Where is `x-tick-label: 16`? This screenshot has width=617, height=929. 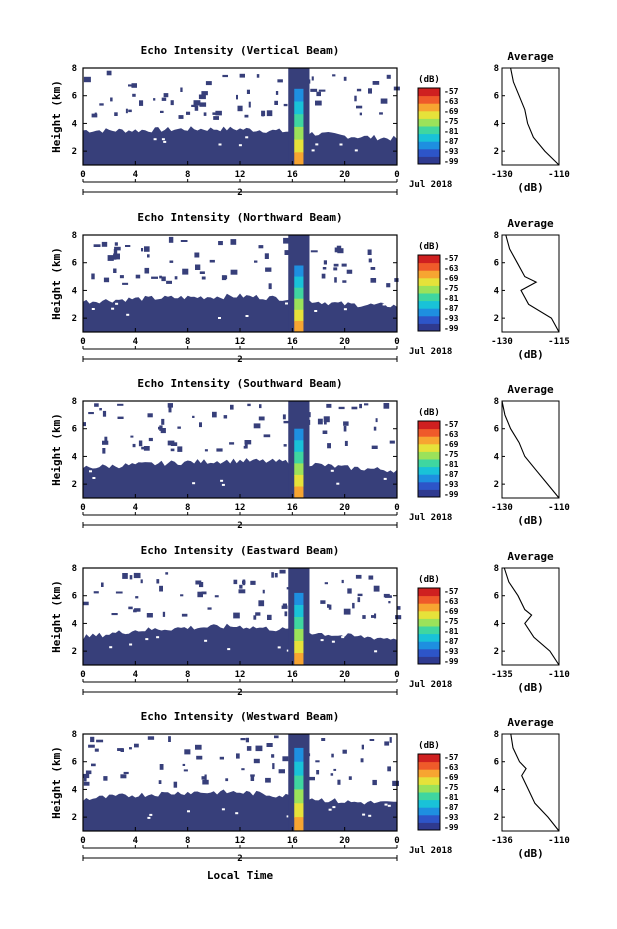 x-tick-label: 16 is located at coordinates (292, 675).